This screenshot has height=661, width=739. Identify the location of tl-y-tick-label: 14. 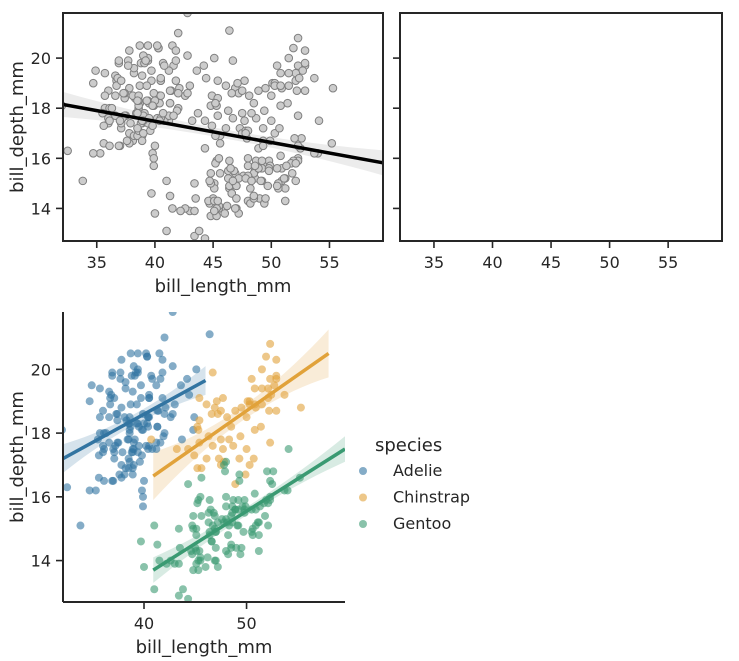
(41, 208).